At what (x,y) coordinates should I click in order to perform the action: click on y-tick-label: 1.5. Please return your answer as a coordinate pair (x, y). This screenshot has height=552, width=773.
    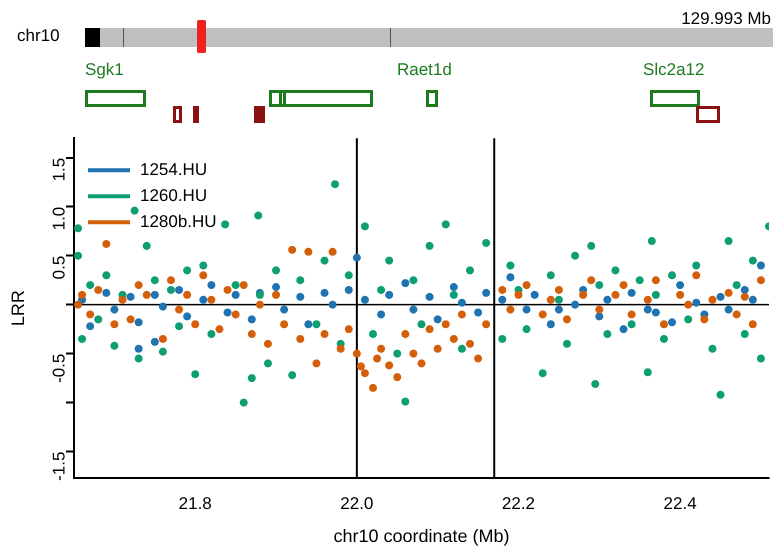
    Looking at the image, I should click on (59, 170).